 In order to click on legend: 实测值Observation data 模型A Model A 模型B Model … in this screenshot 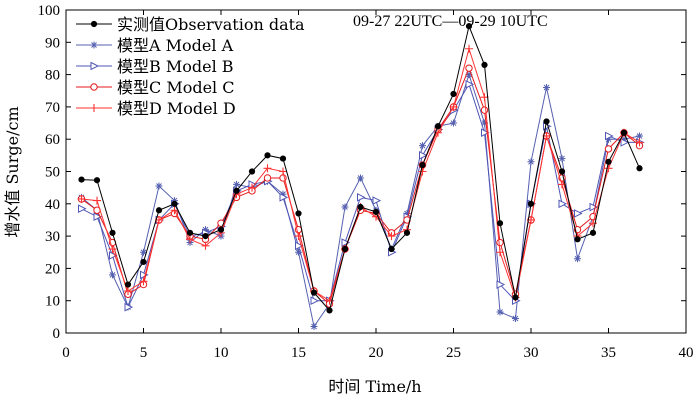, I will do `click(190, 66)`.